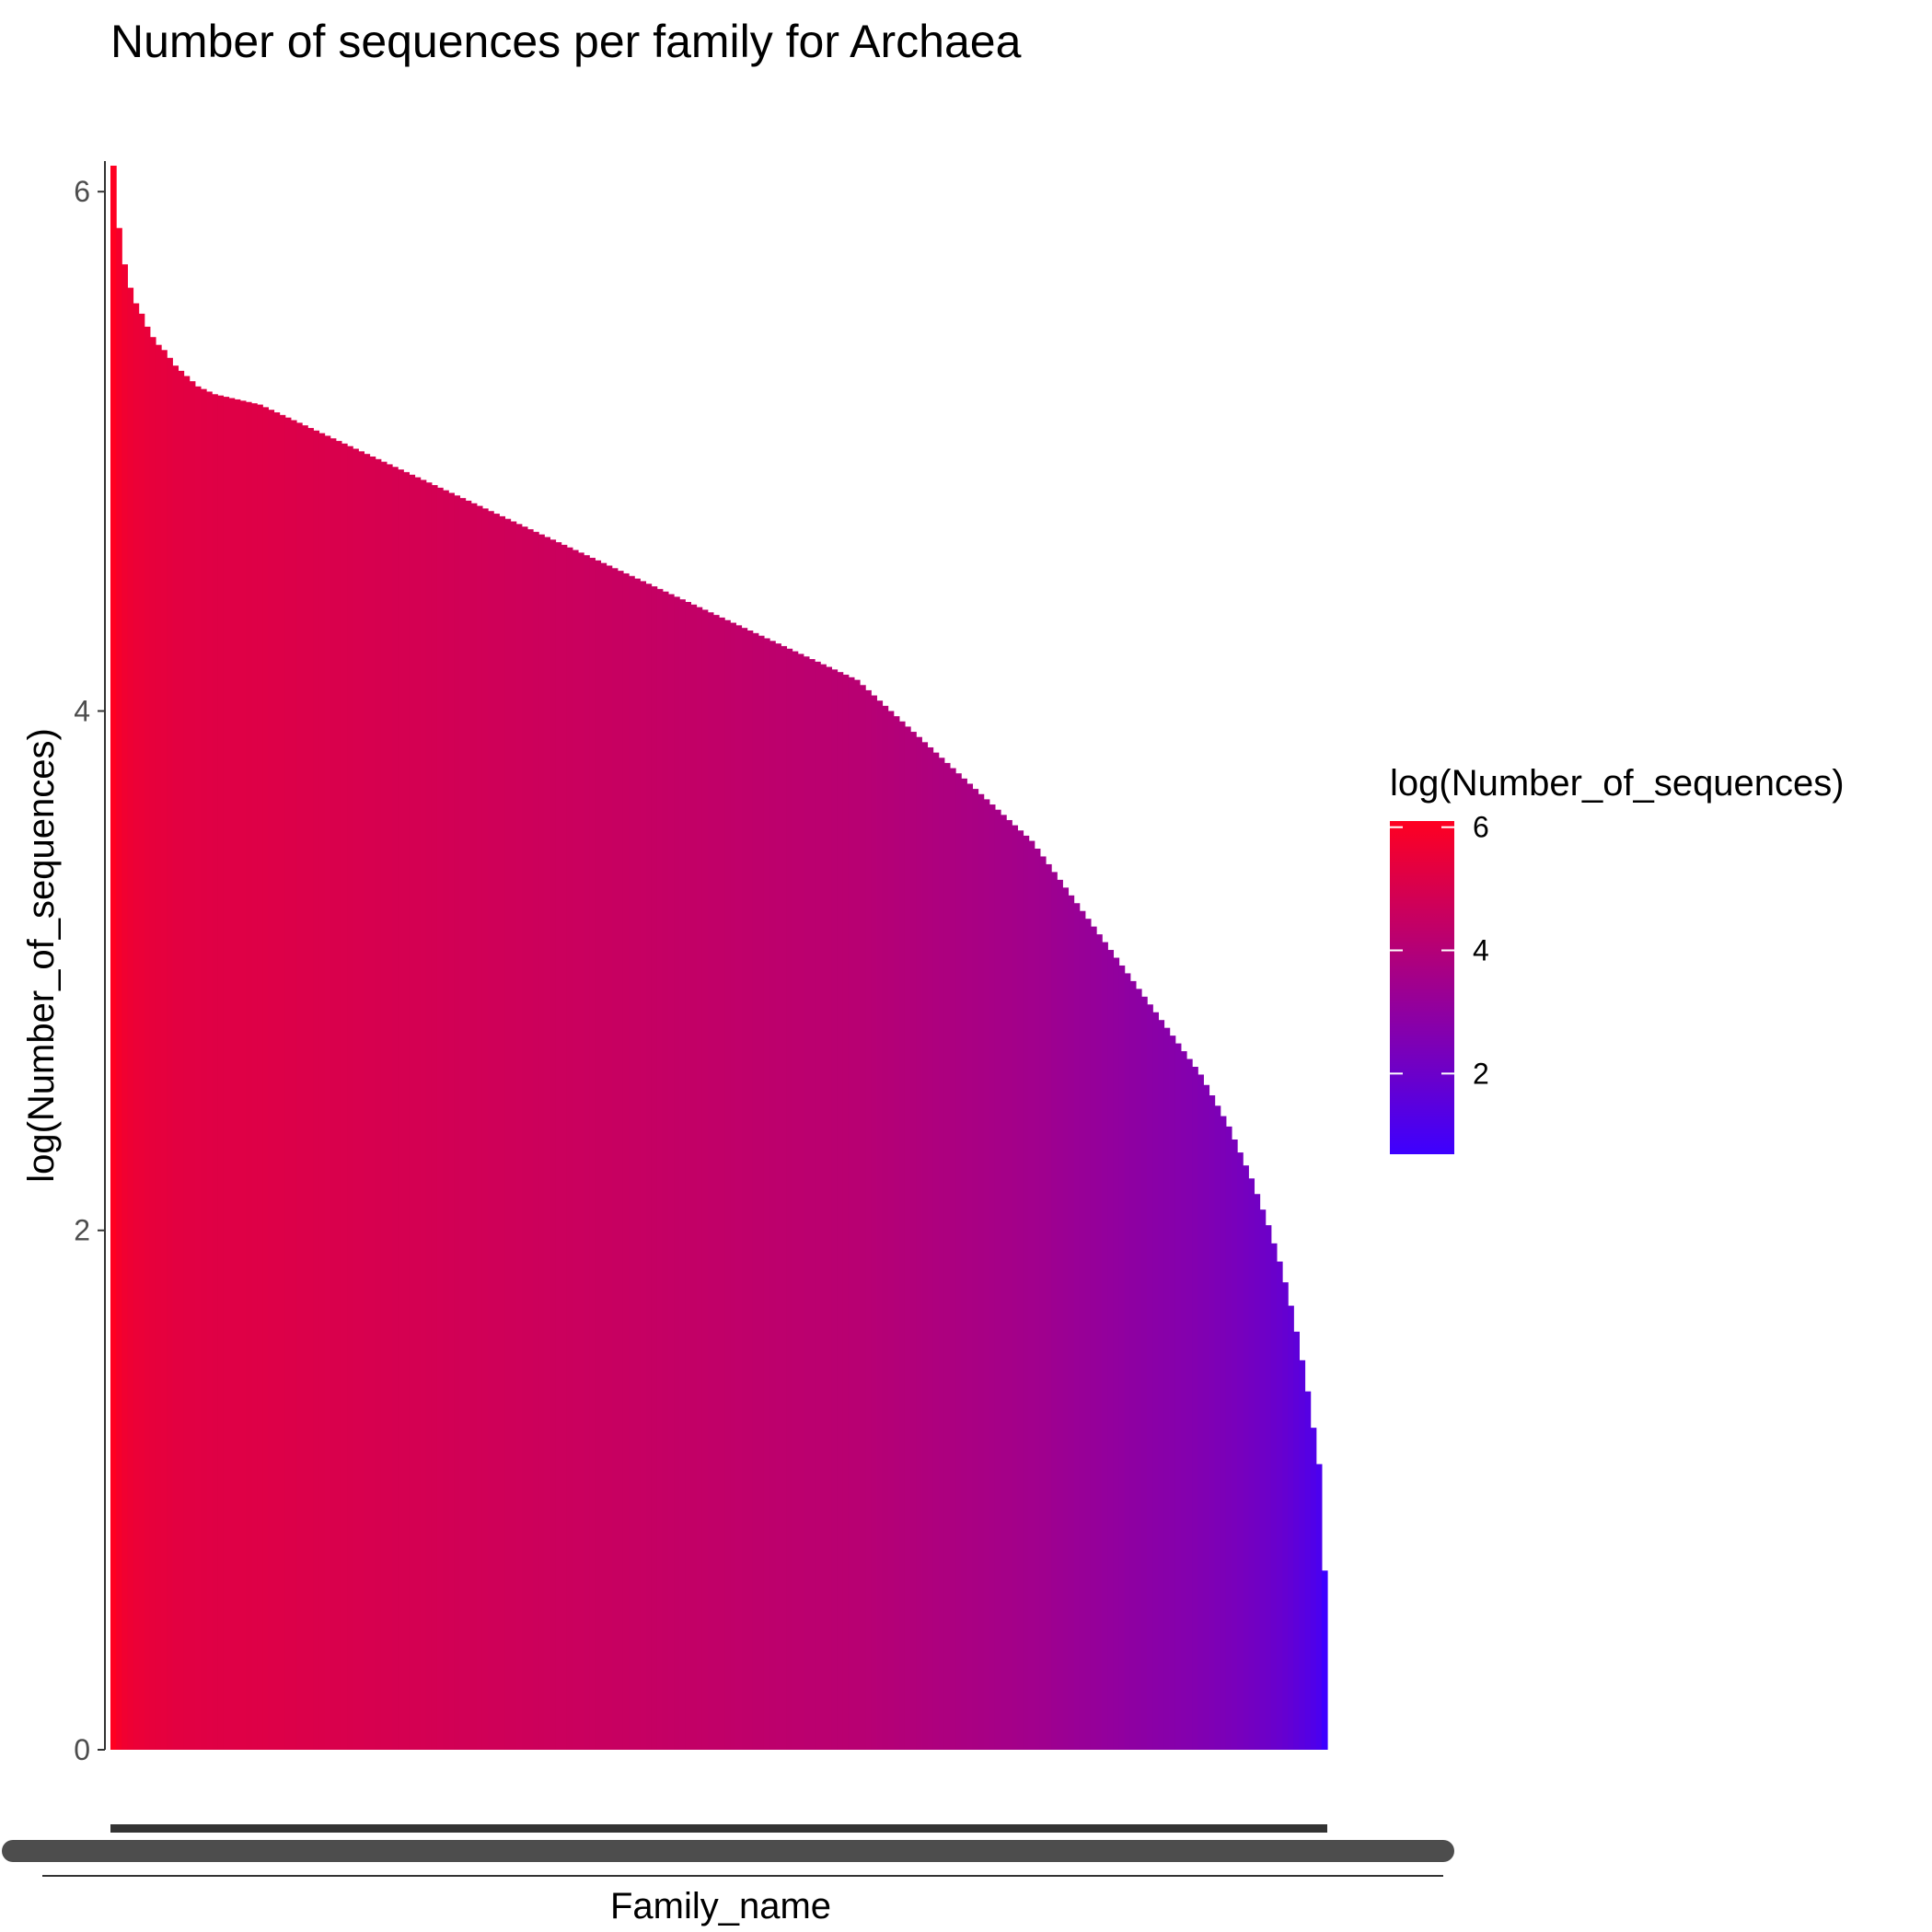 This screenshot has width=1932, height=1932. What do you see at coordinates (1481, 951) in the screenshot?
I see `legend-tick-label: 4` at bounding box center [1481, 951].